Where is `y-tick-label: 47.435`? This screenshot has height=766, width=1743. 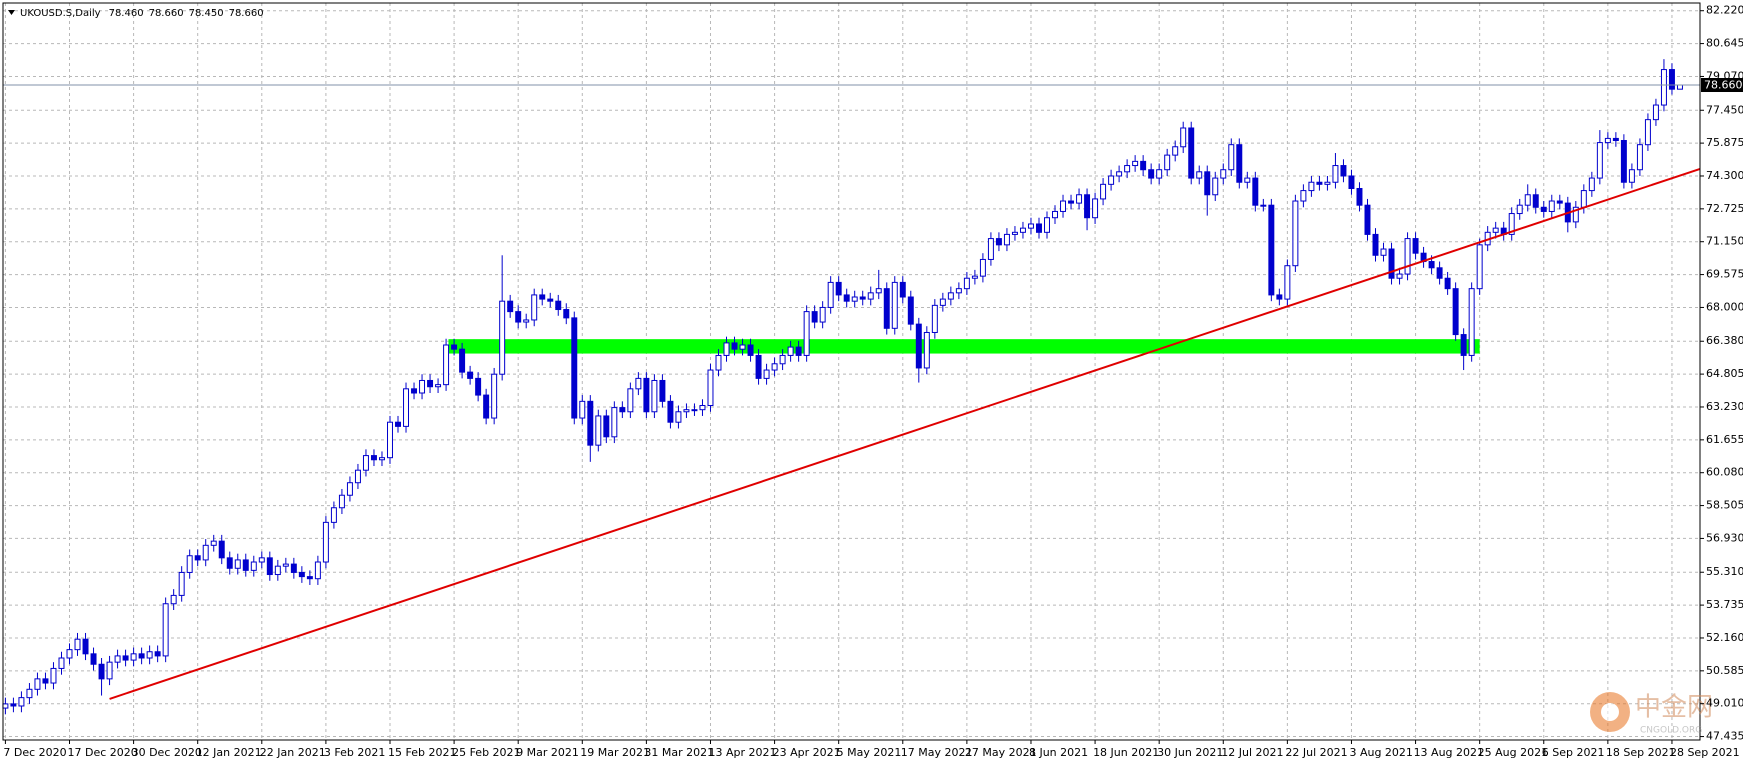 y-tick-label: 47.435 is located at coordinates (1724, 736).